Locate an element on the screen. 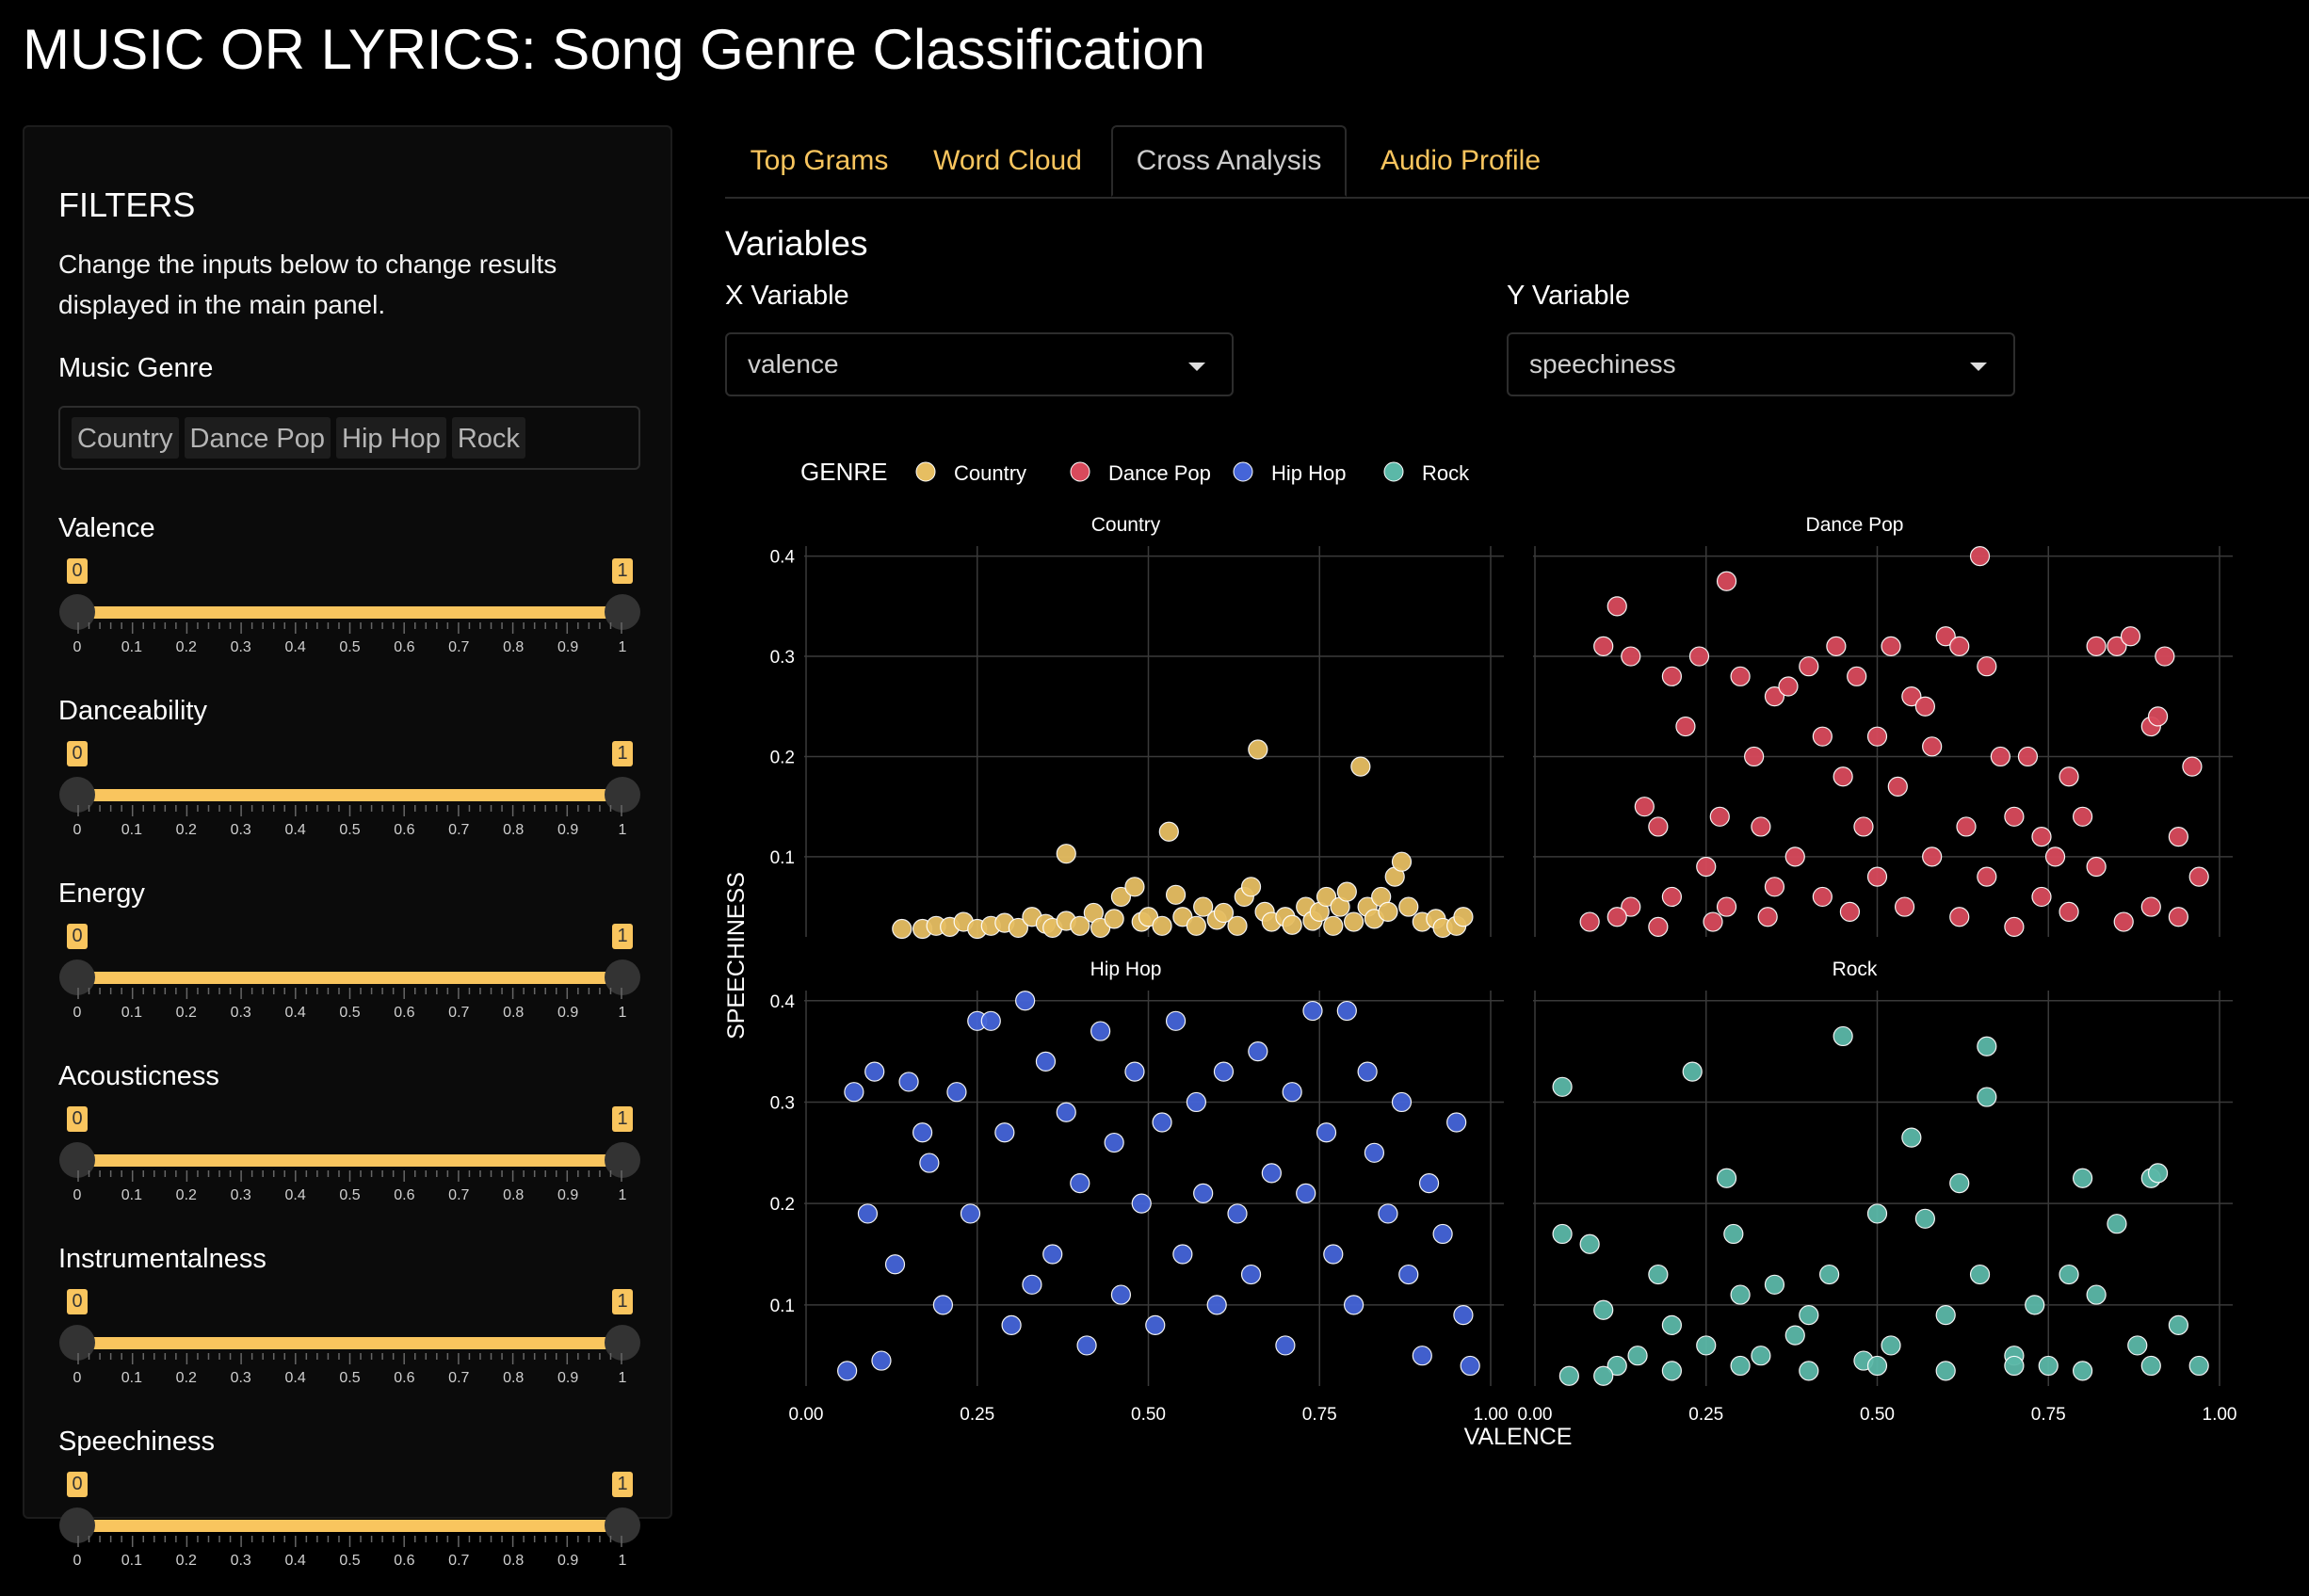 The image size is (2309, 1596). slider-label: Valence is located at coordinates (106, 528).